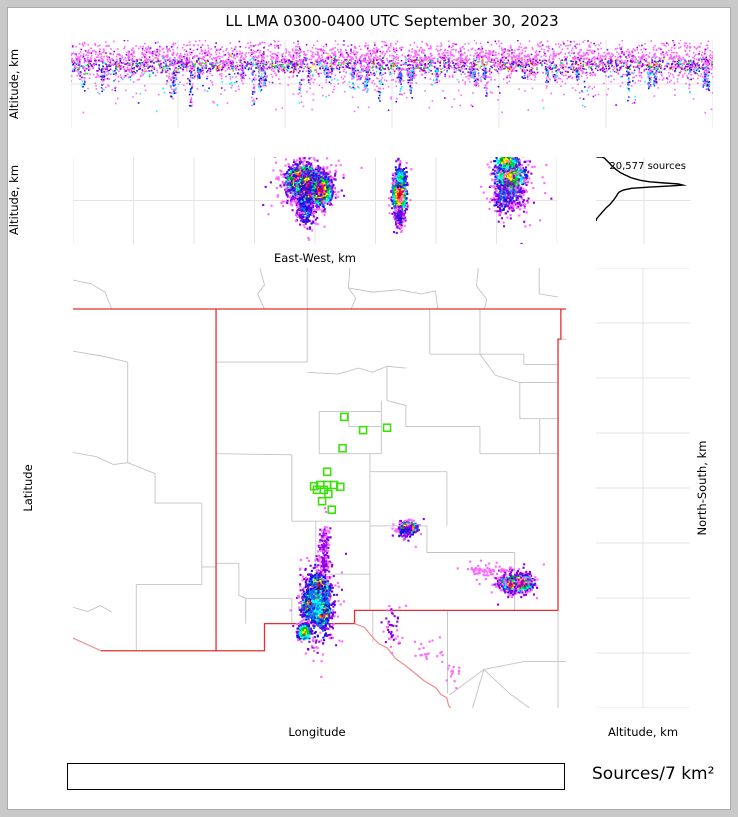 Image resolution: width=738 pixels, height=817 pixels. What do you see at coordinates (316, 776) in the screenshot?
I see `colorbar` at bounding box center [316, 776].